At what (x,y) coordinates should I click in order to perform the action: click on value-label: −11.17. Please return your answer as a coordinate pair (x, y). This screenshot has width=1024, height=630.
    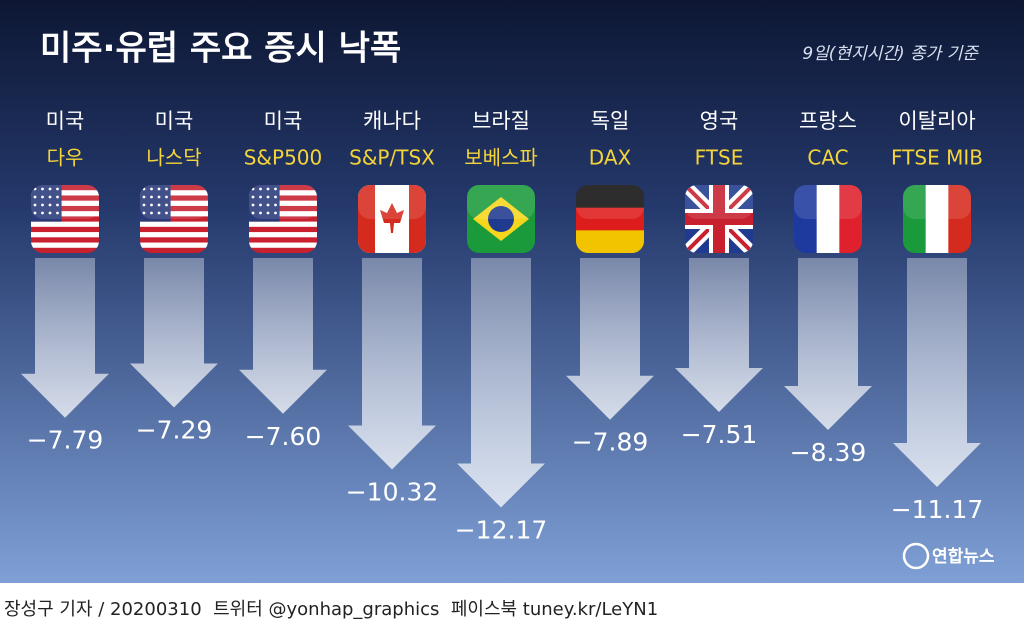
    Looking at the image, I should click on (937, 509).